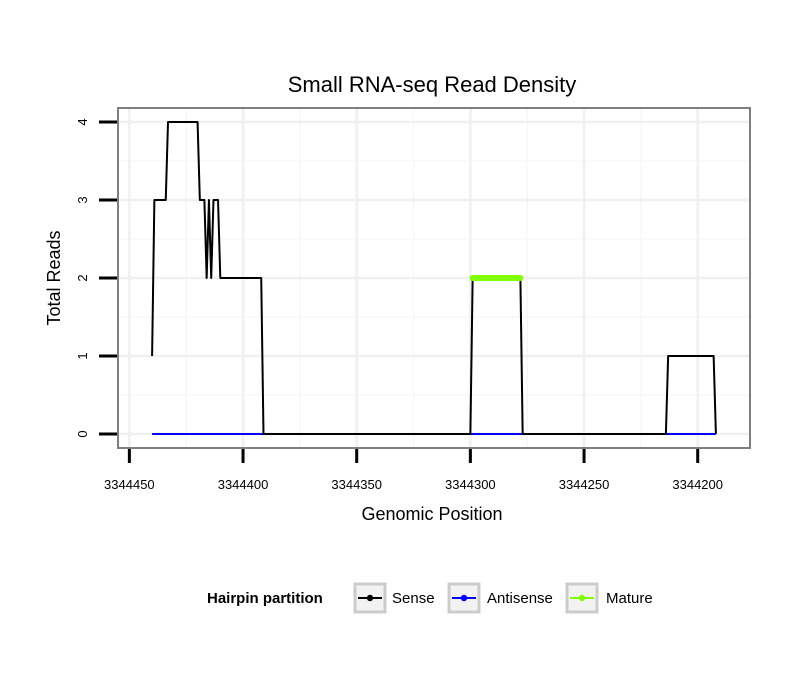  What do you see at coordinates (82, 355) in the screenshot?
I see `y-tick-label: 1` at bounding box center [82, 355].